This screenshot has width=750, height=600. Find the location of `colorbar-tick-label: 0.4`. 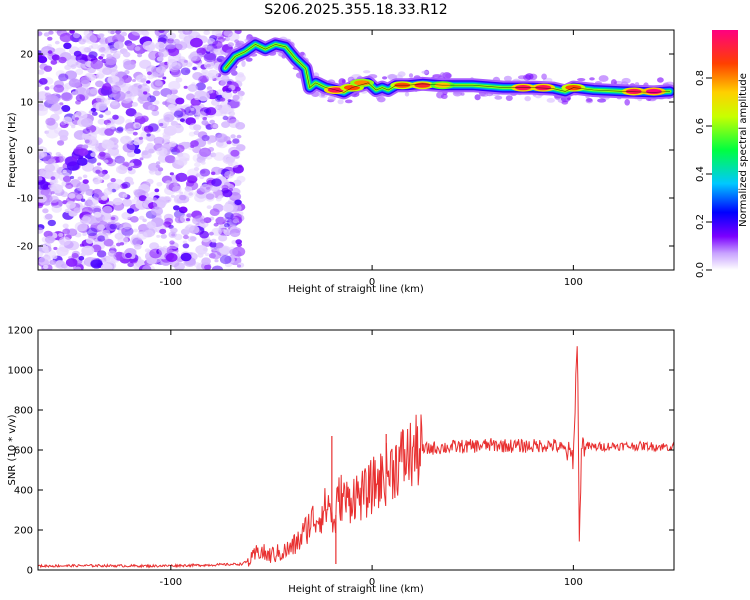

colorbar-tick-label: 0.4 is located at coordinates (700, 174).